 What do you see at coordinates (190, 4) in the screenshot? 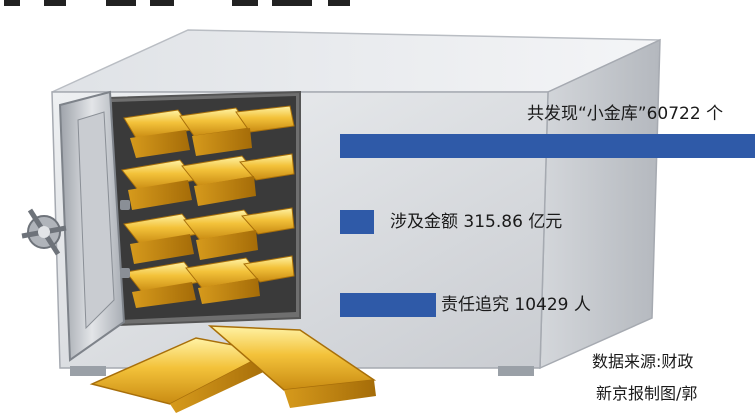
I see `cropped-title-fragment` at bounding box center [190, 4].